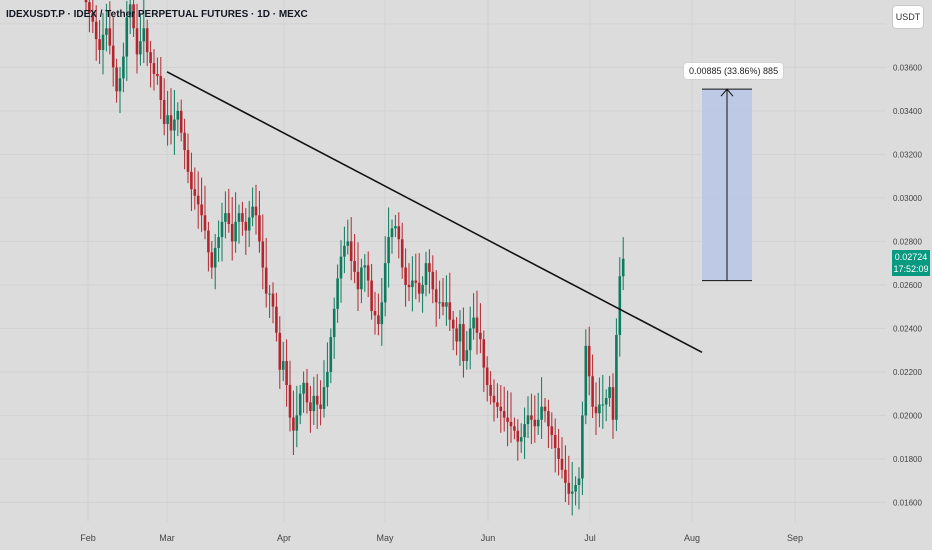 The height and width of the screenshot is (550, 932). What do you see at coordinates (907, 67) in the screenshot?
I see `y-tick-label: 0.03600` at bounding box center [907, 67].